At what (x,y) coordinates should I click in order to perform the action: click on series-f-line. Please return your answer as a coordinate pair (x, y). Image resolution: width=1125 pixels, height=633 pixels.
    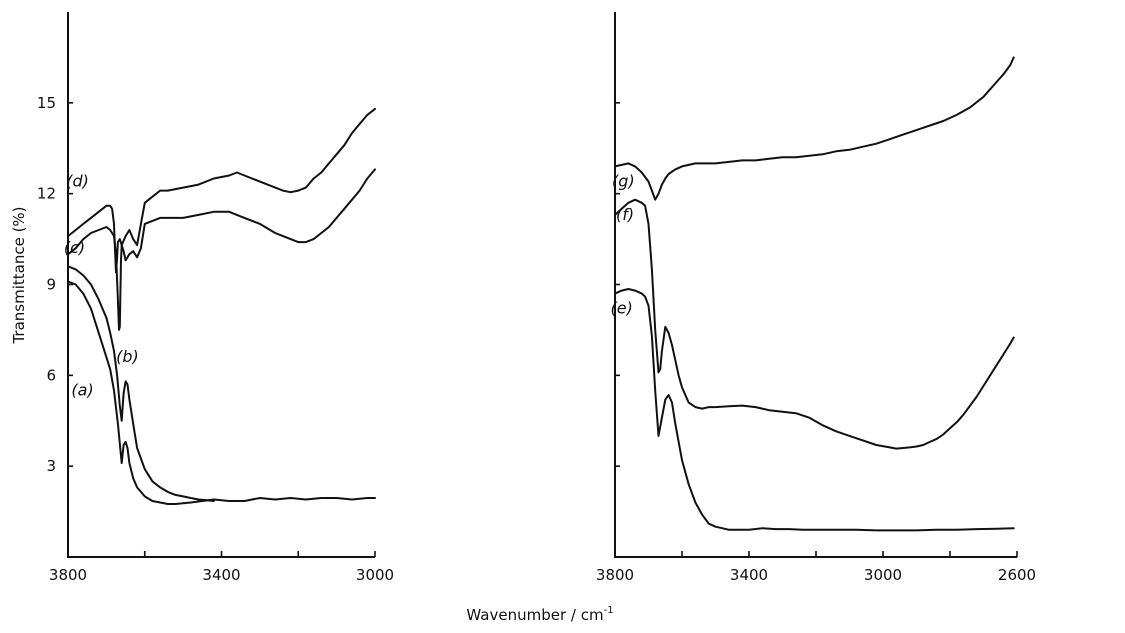
    Looking at the image, I should click on (814, 324).